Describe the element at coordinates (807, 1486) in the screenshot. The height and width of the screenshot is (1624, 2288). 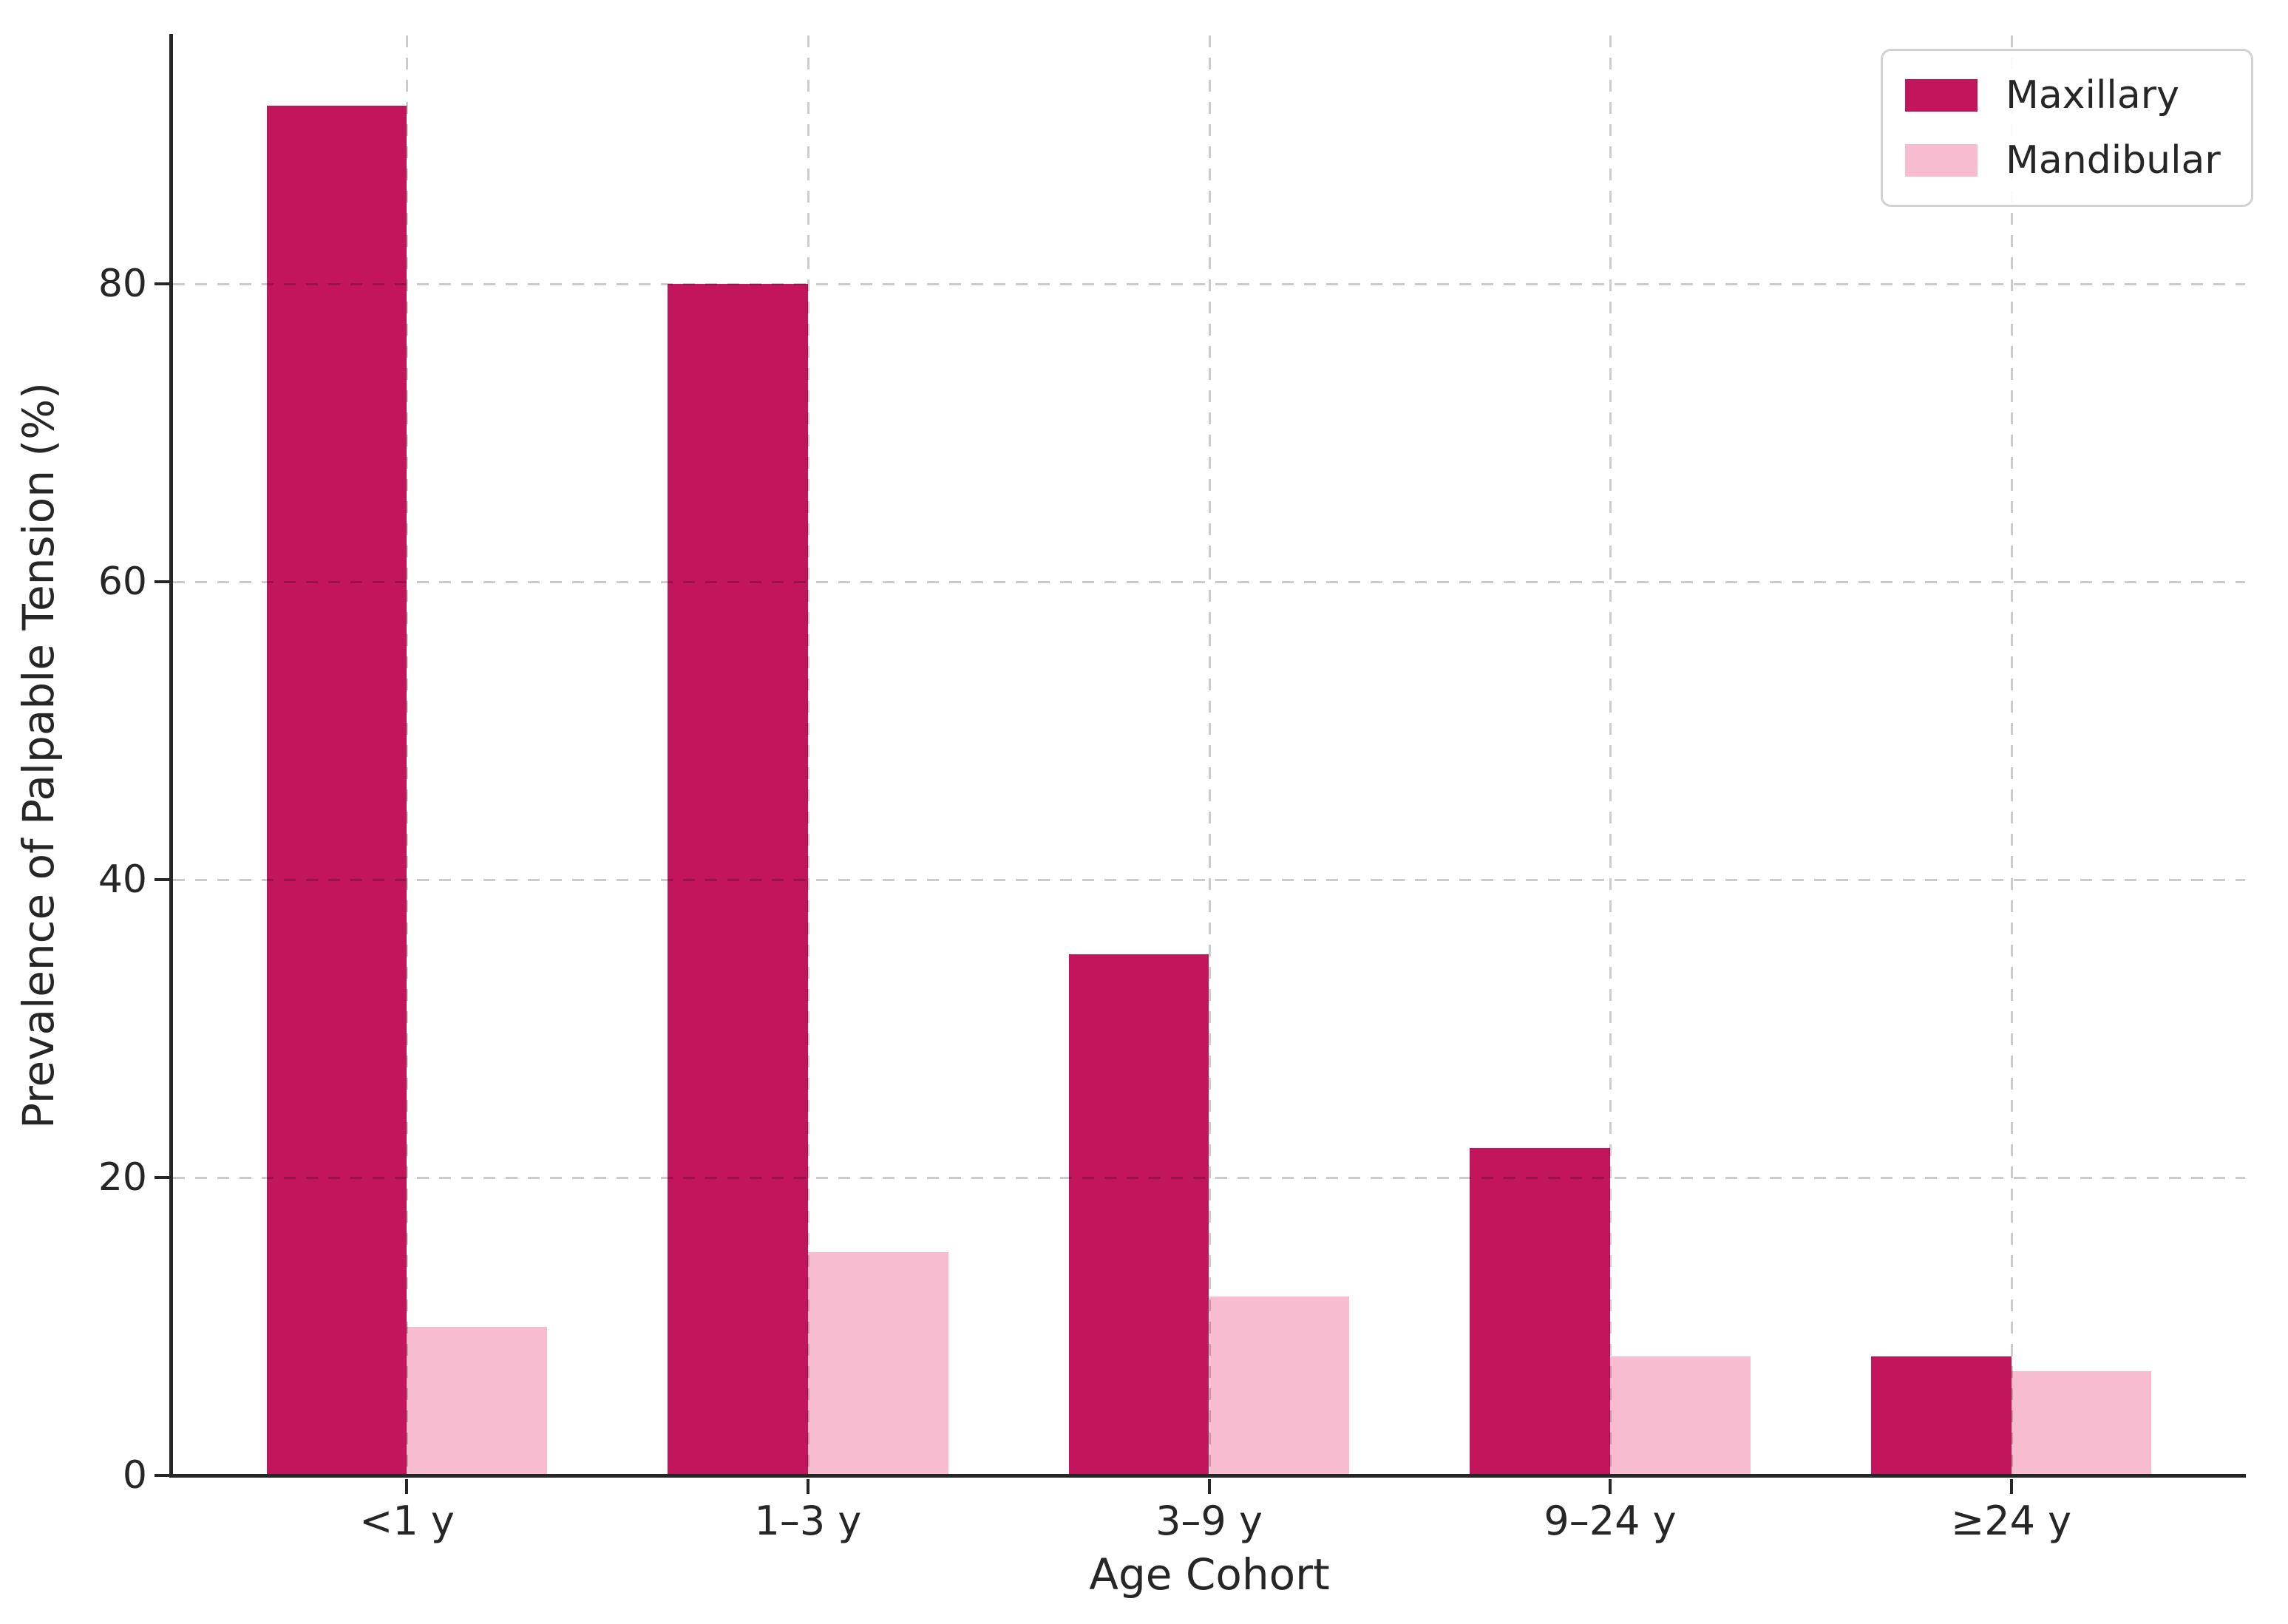
I see `x-tick-1-3-y` at that location.